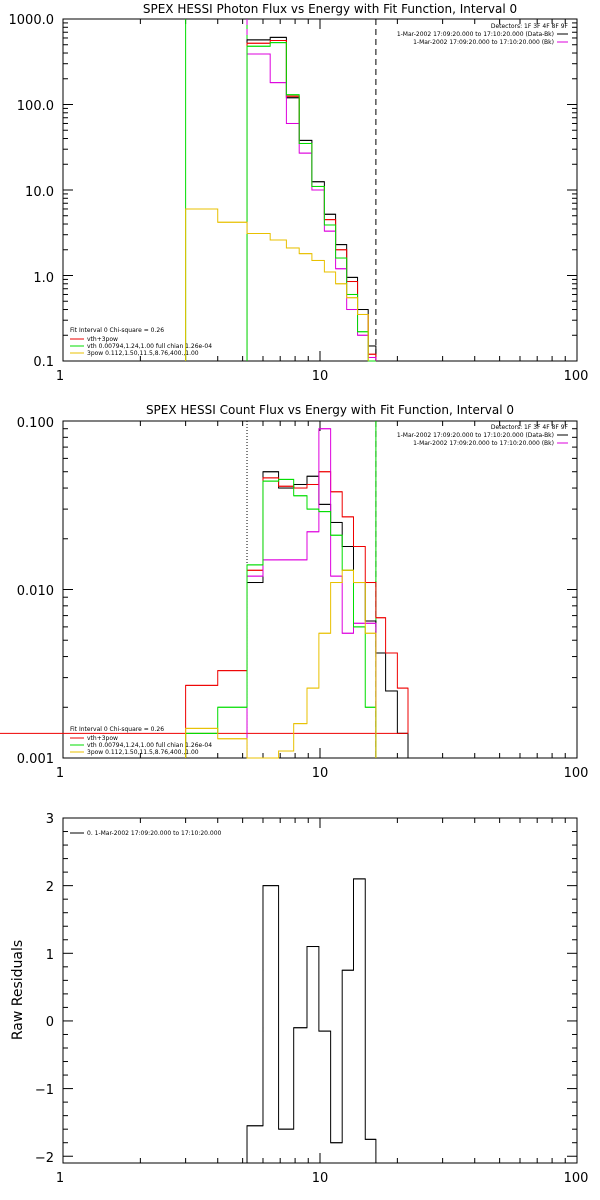  What do you see at coordinates (60, 376) in the screenshot?
I see `photon-x-tick-1: 1` at bounding box center [60, 376].